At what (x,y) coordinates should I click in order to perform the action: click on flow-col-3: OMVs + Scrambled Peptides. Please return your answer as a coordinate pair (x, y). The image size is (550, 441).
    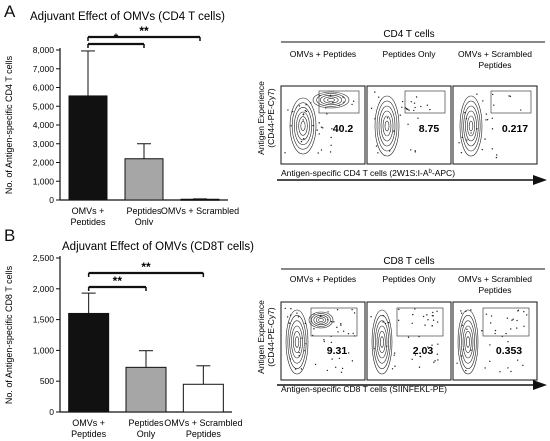
    Looking at the image, I should click on (495, 284).